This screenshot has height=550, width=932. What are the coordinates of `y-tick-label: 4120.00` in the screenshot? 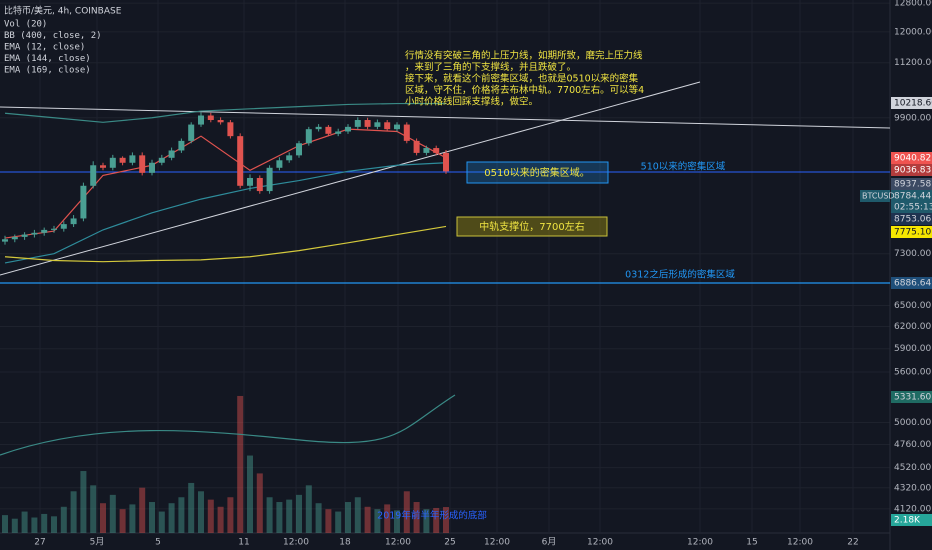 It's located at (912, 509).